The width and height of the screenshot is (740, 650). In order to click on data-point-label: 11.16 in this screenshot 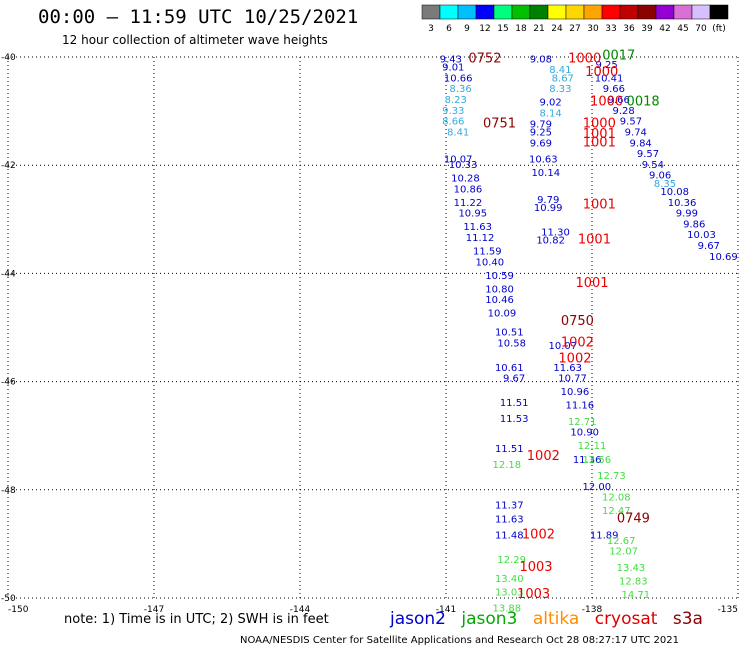, I will do `click(580, 406)`.